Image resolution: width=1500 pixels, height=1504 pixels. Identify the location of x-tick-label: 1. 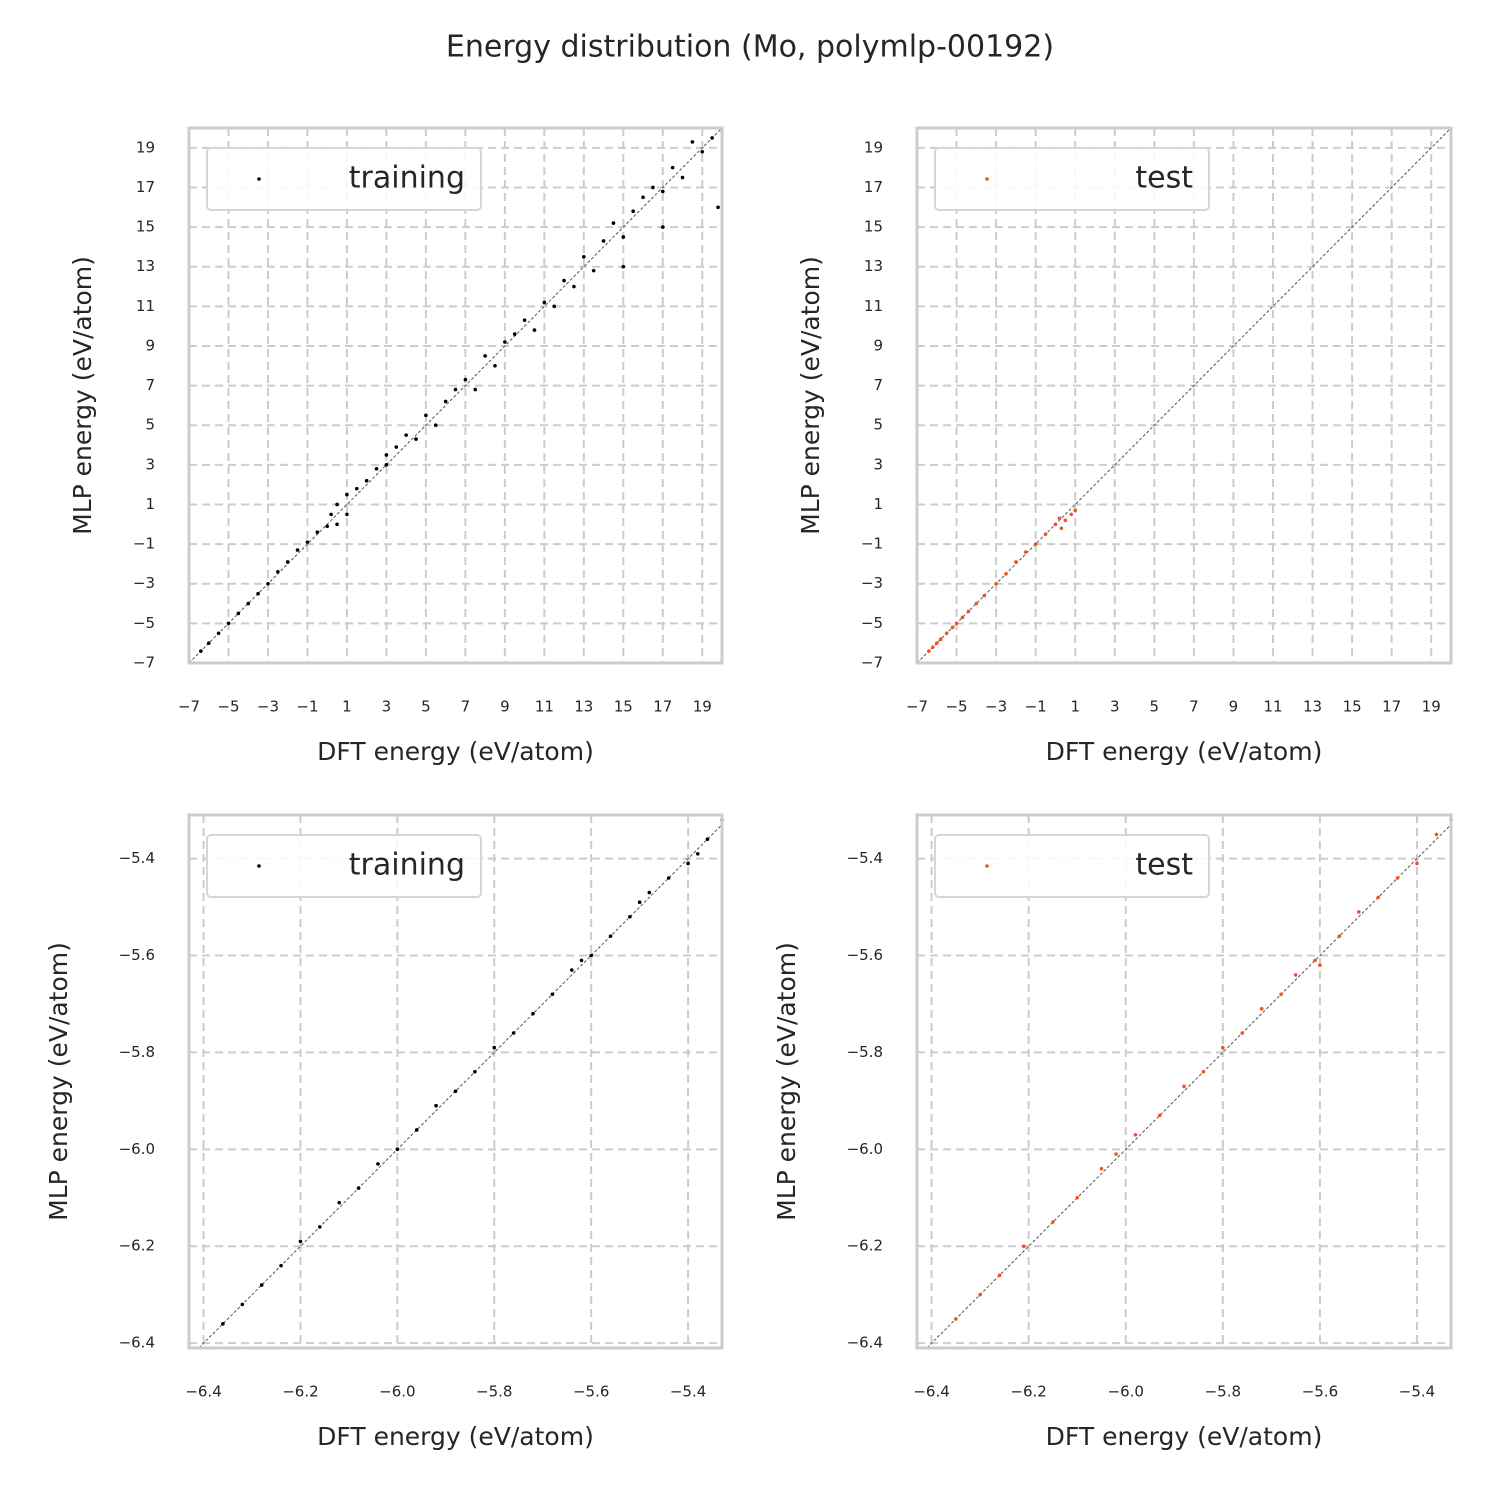
(1075, 707).